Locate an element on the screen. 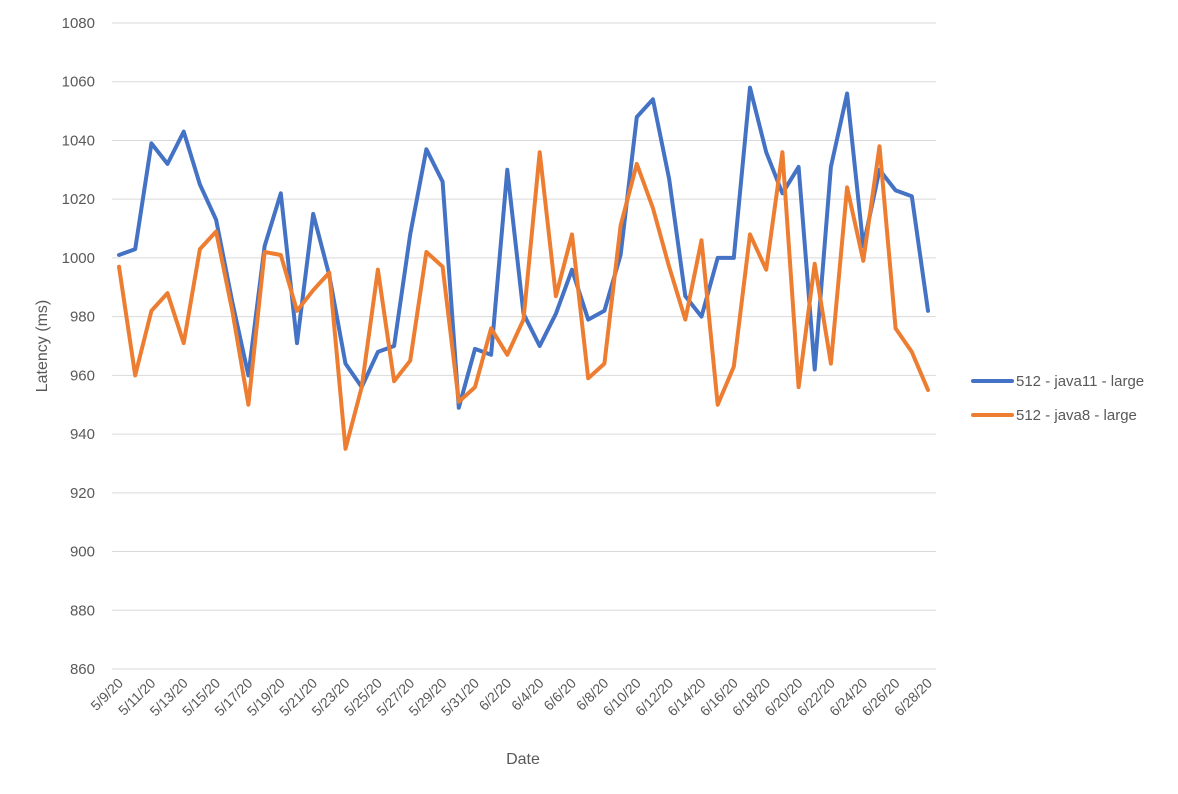 The image size is (1178, 794). y-axis-title: Latency (ms) is located at coordinates (42, 346).